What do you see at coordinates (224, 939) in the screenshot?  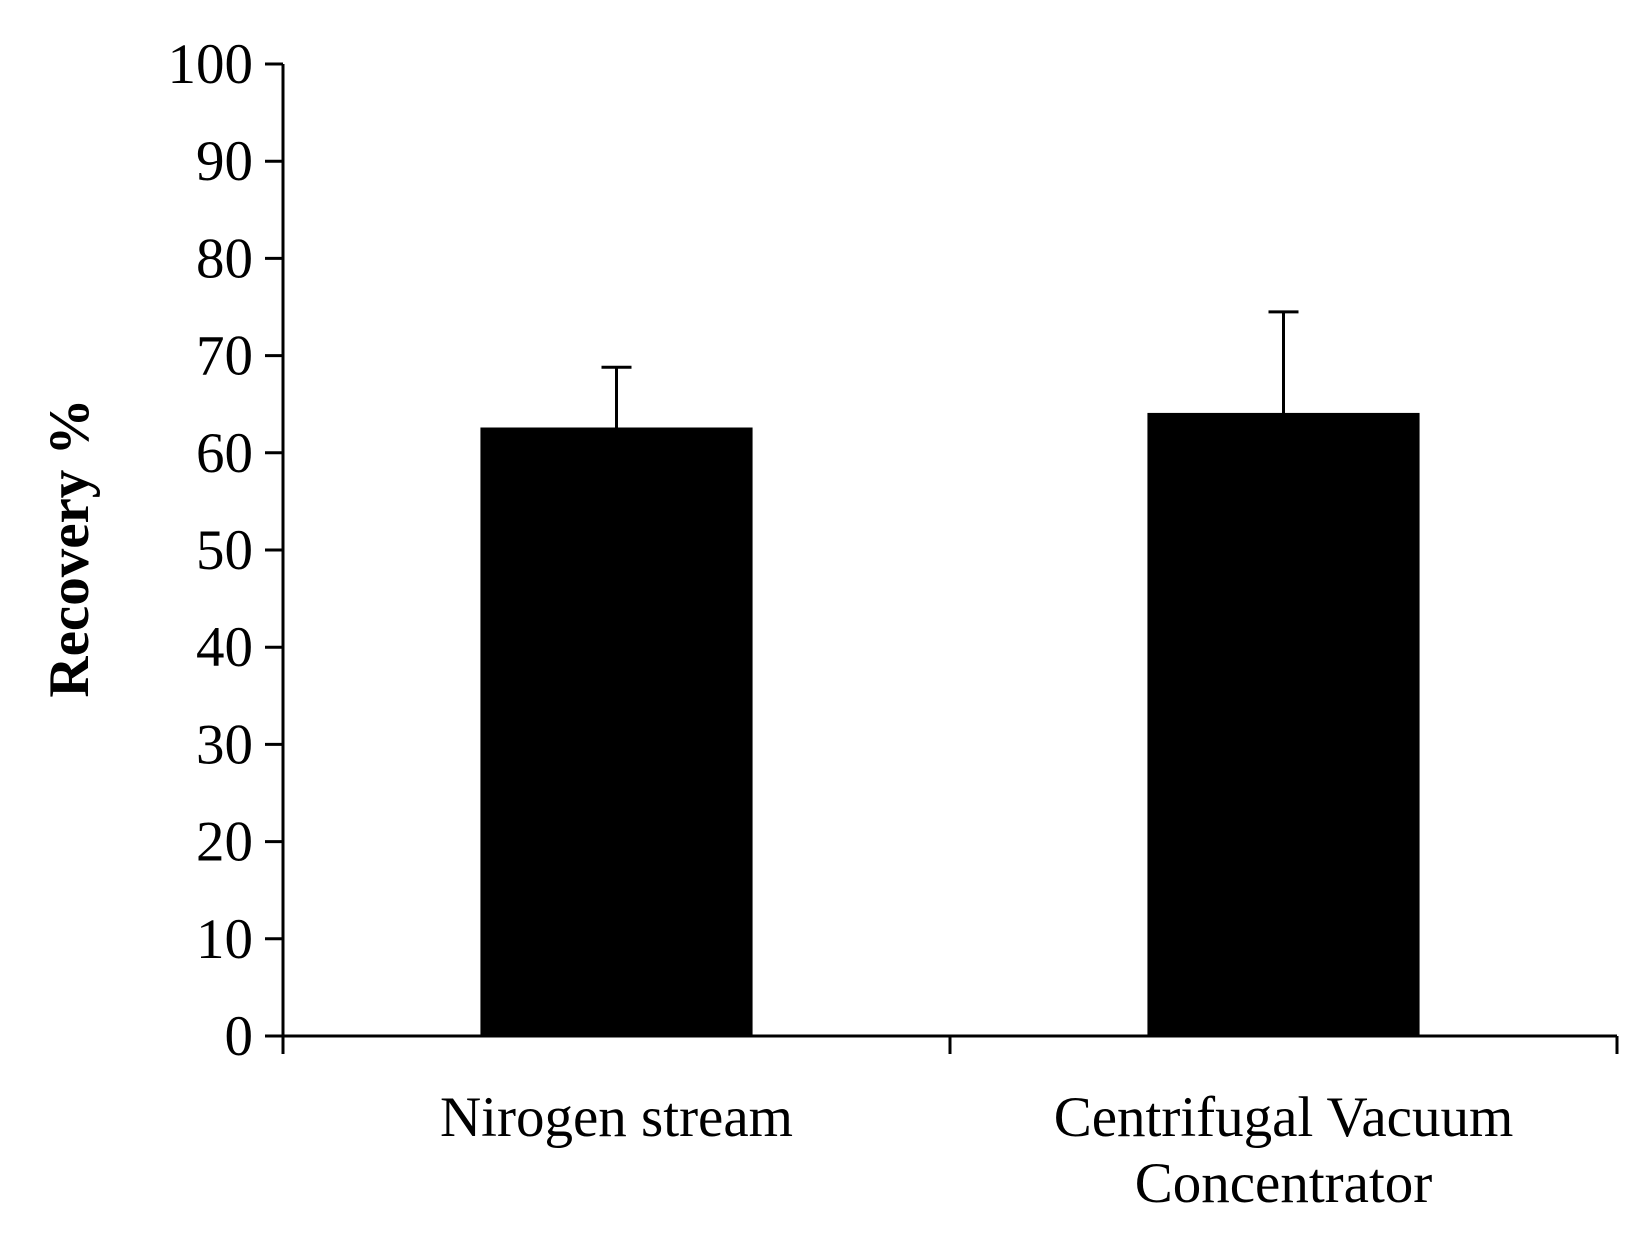 I see `y-tick-label: 10` at bounding box center [224, 939].